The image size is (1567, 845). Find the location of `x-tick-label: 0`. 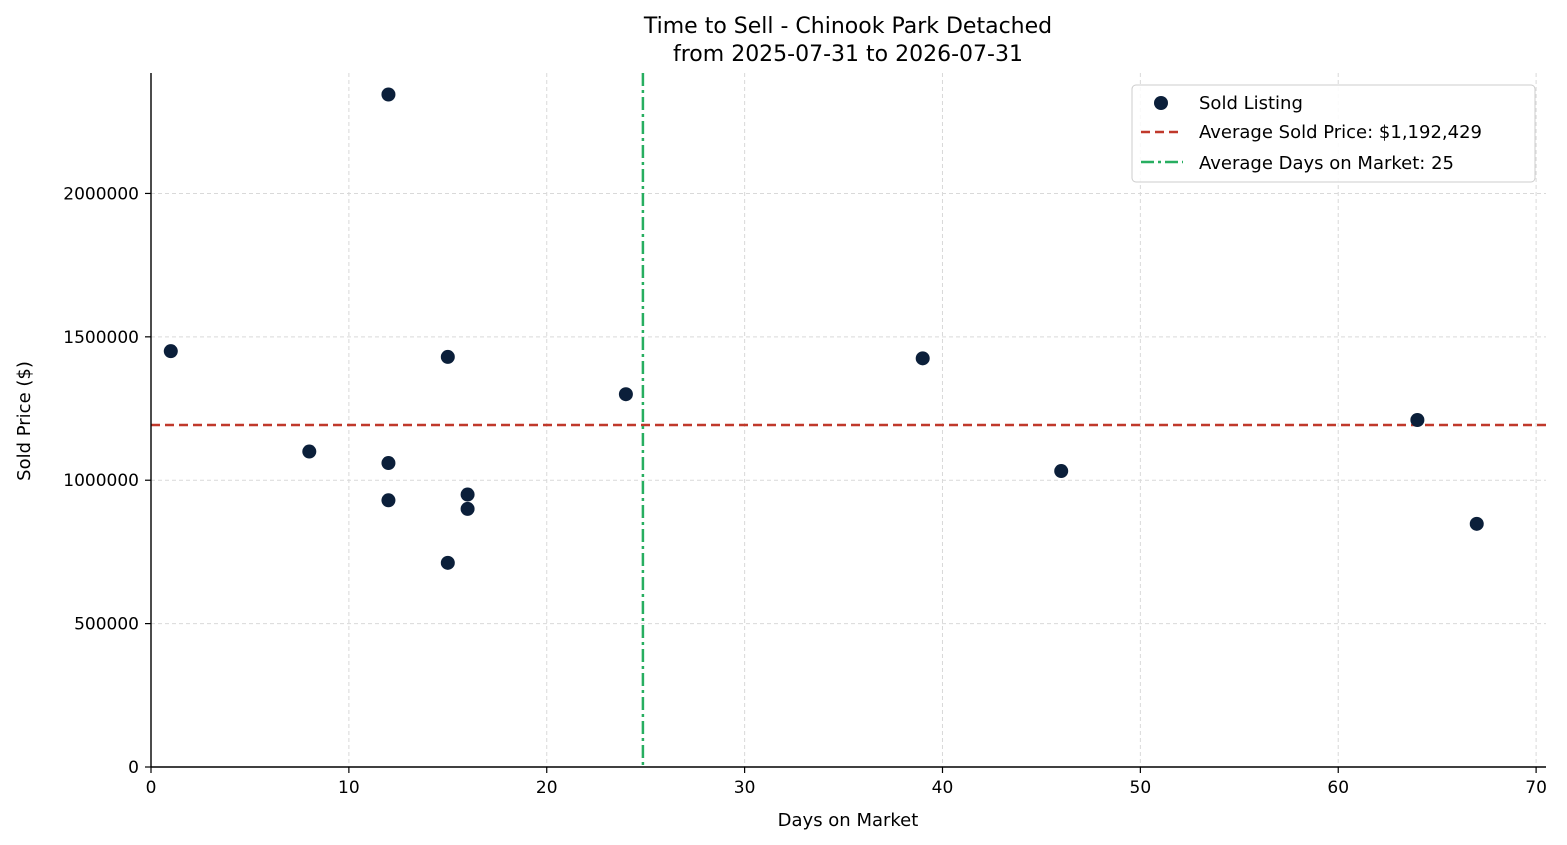

x-tick-label: 0 is located at coordinates (151, 788).